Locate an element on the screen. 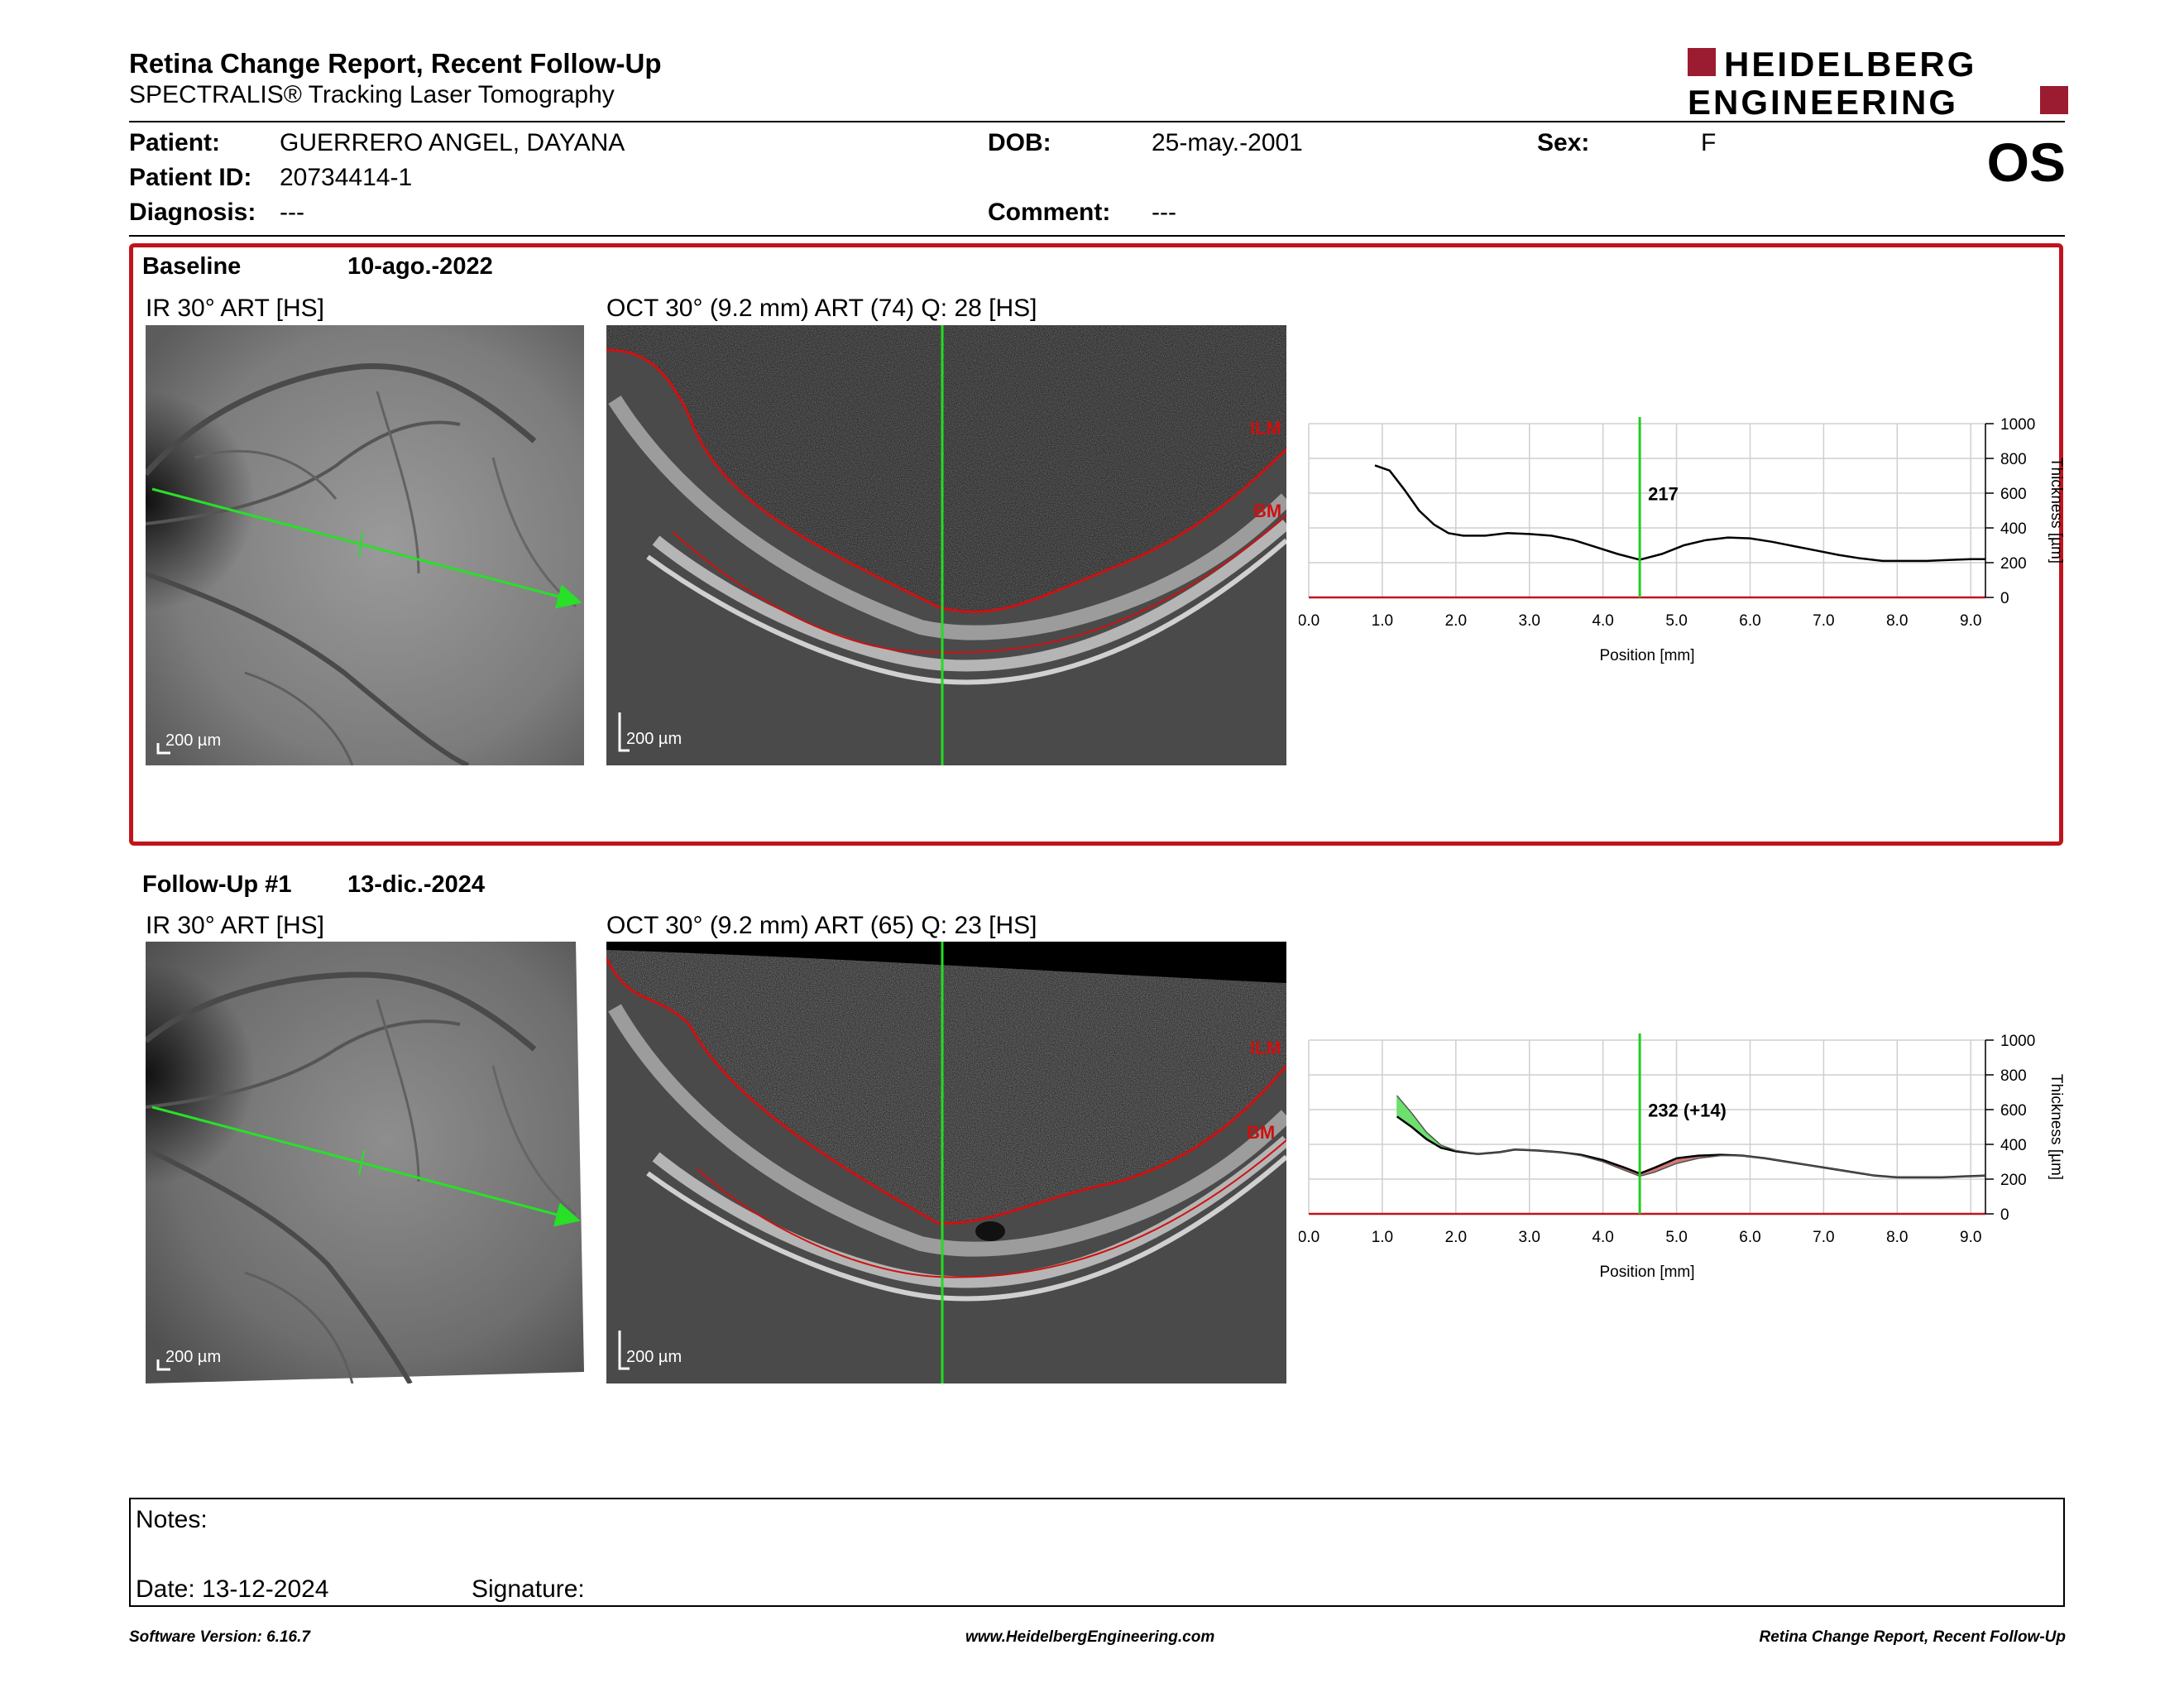 This screenshot has width=2184, height=1688. patient-id-value: 20734414-1 is located at coordinates (346, 177).